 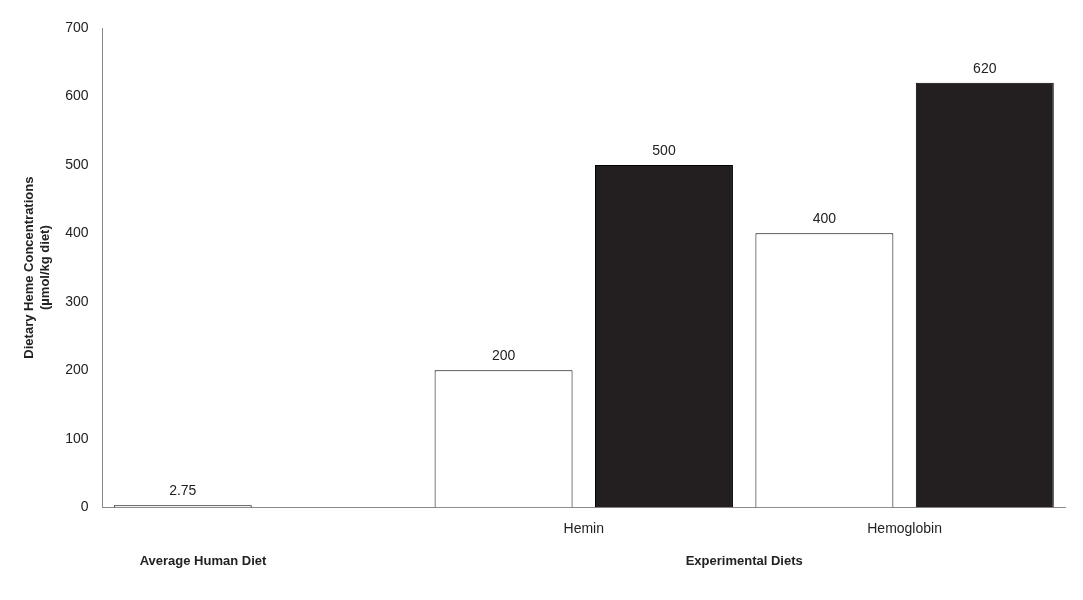 I want to click on data-label: 200, so click(x=503, y=355).